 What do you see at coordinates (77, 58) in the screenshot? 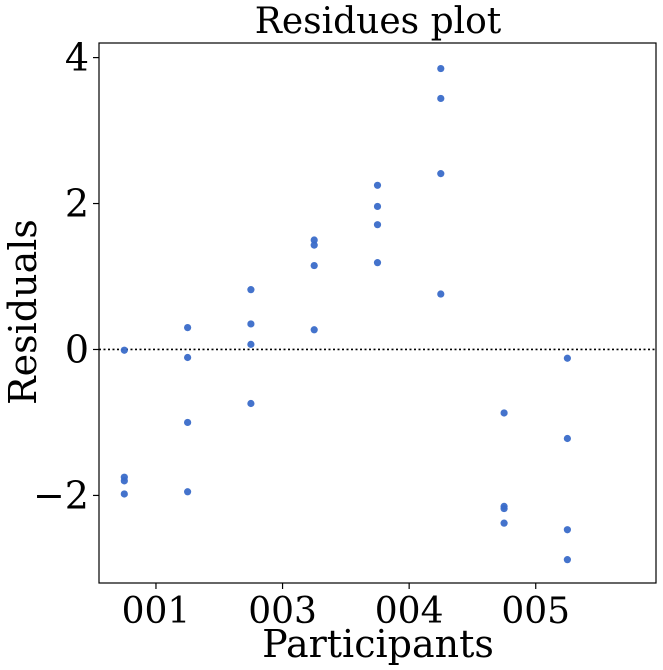
I see `y-tick-label: 4` at bounding box center [77, 58].